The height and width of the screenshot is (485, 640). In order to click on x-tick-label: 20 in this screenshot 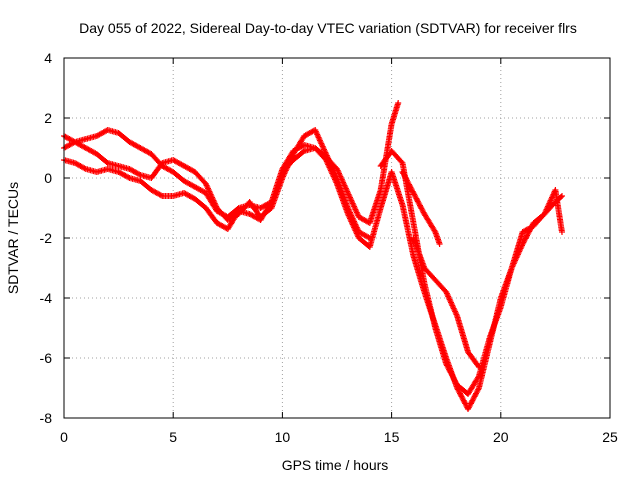, I will do `click(501, 437)`.